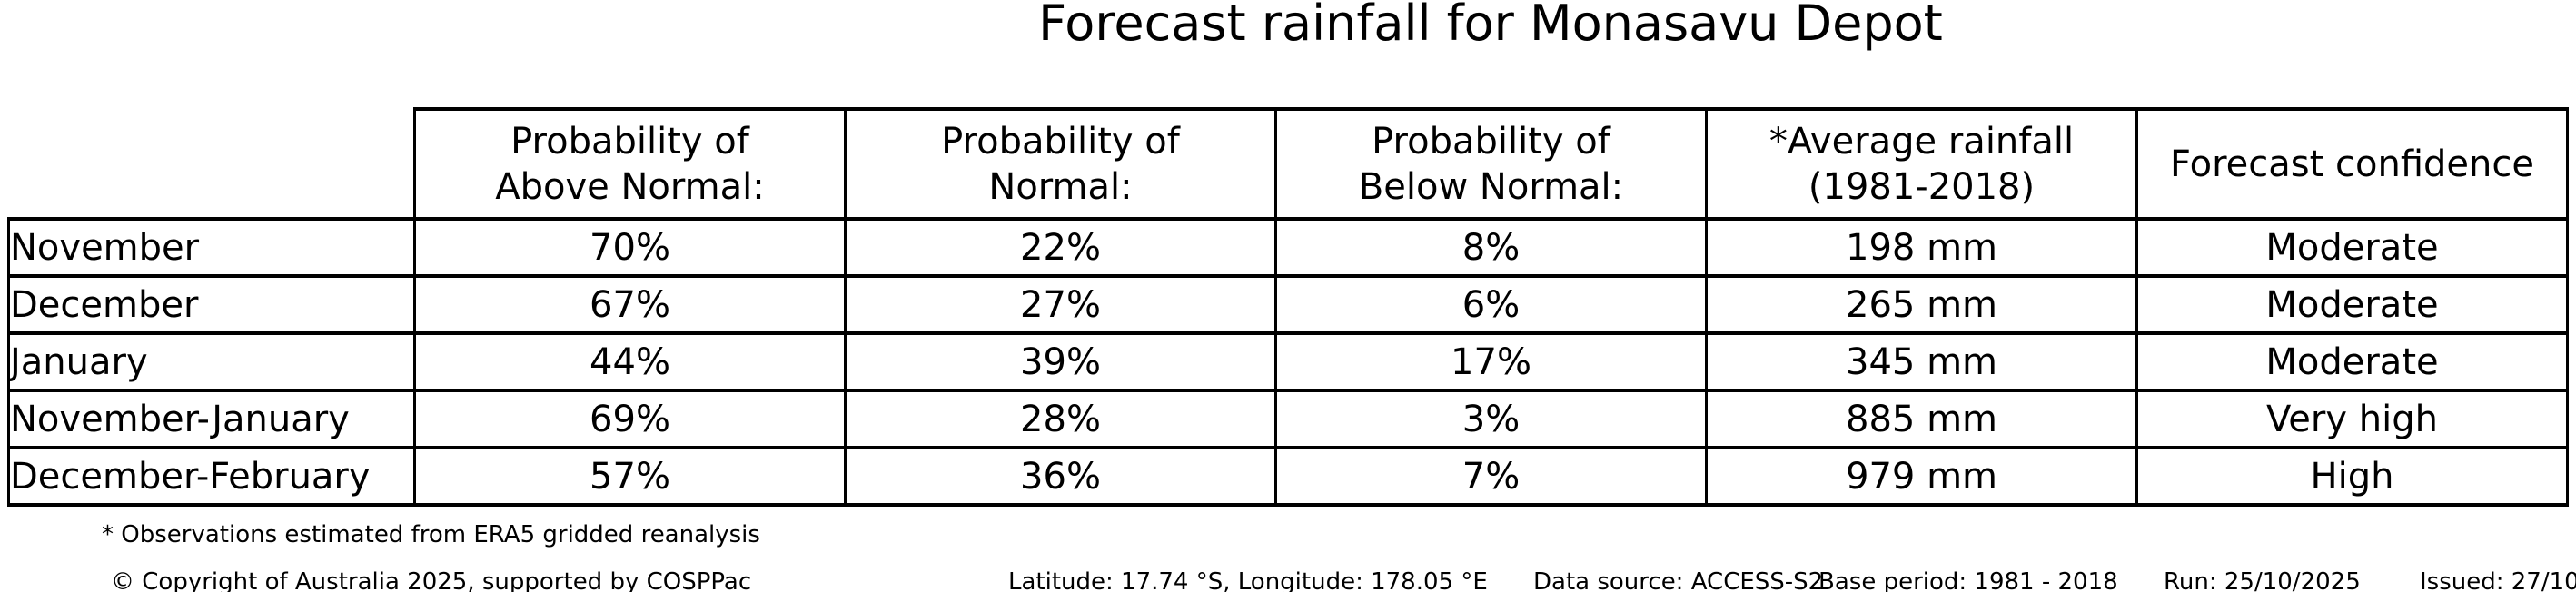  I want to click on cell-normal: 28%, so click(1060, 419).